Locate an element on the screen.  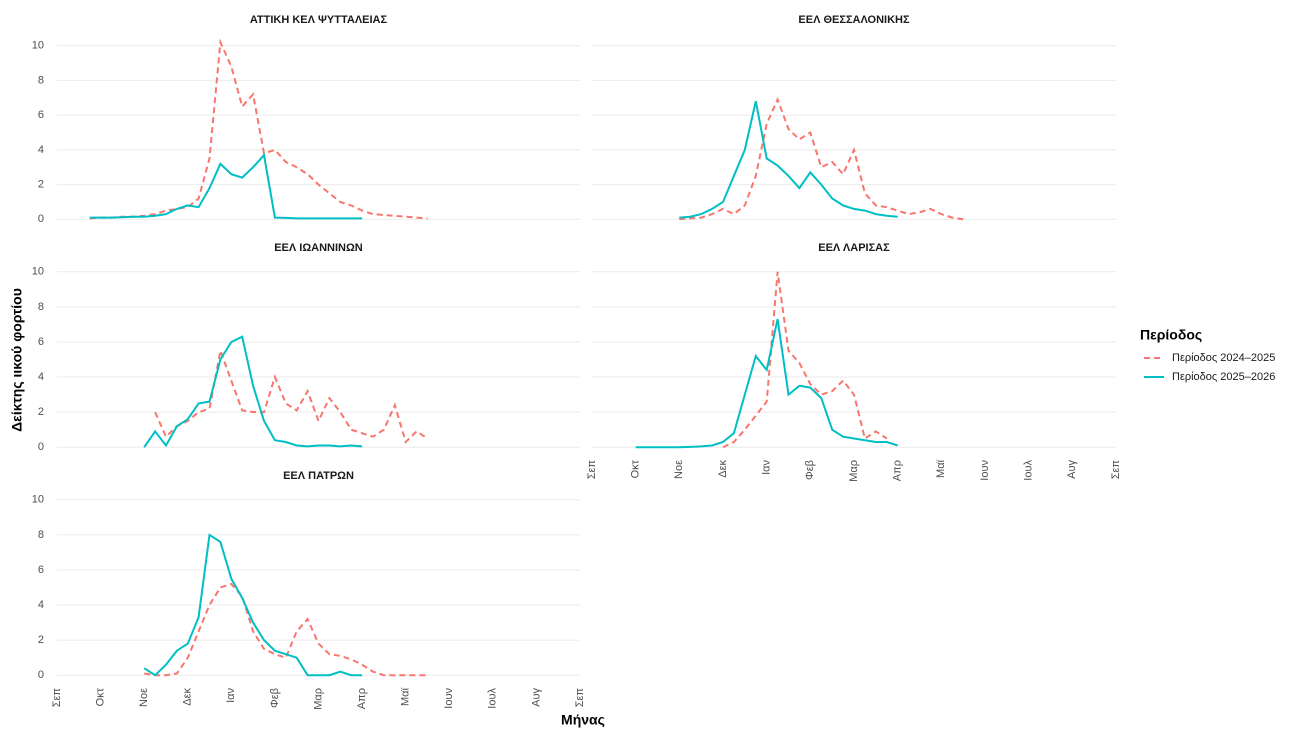
legend-label: Περίοδος 2025–2026 is located at coordinates (1223, 377).